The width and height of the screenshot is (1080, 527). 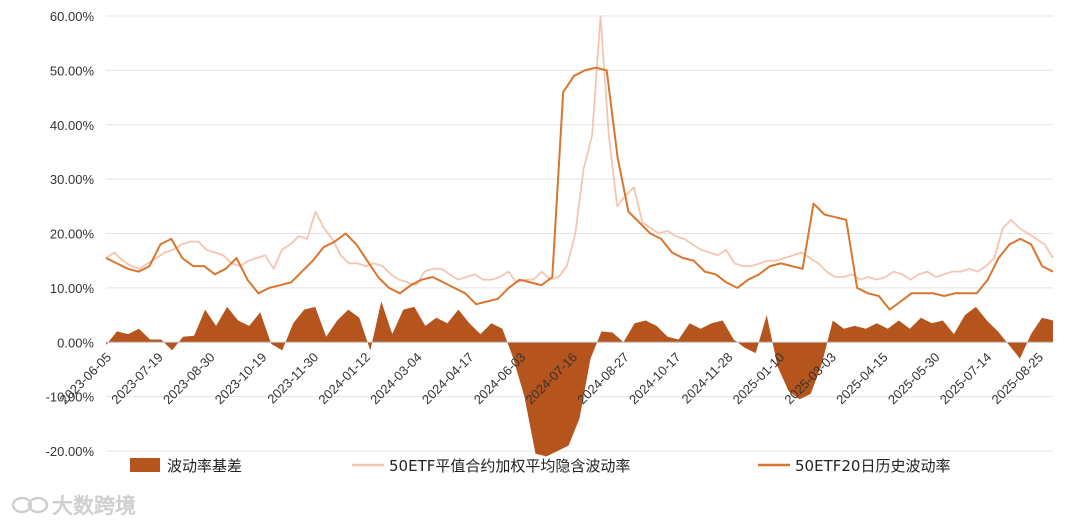 I want to click on legend-label-hv: 50ETF20日历史波动率, so click(x=872, y=466).